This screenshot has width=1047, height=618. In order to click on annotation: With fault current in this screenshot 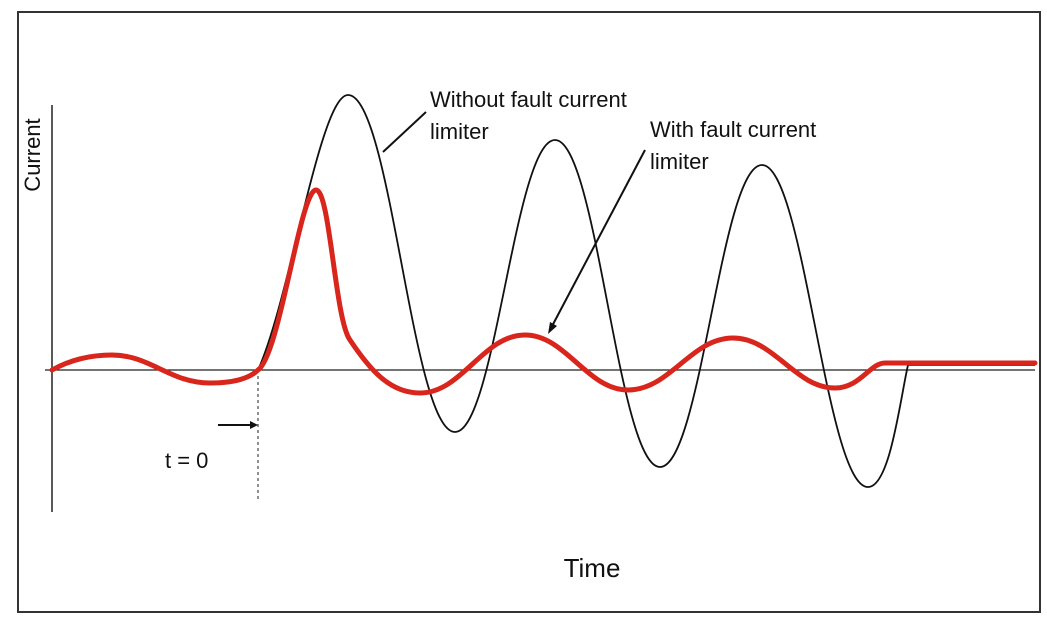, I will do `click(733, 129)`.